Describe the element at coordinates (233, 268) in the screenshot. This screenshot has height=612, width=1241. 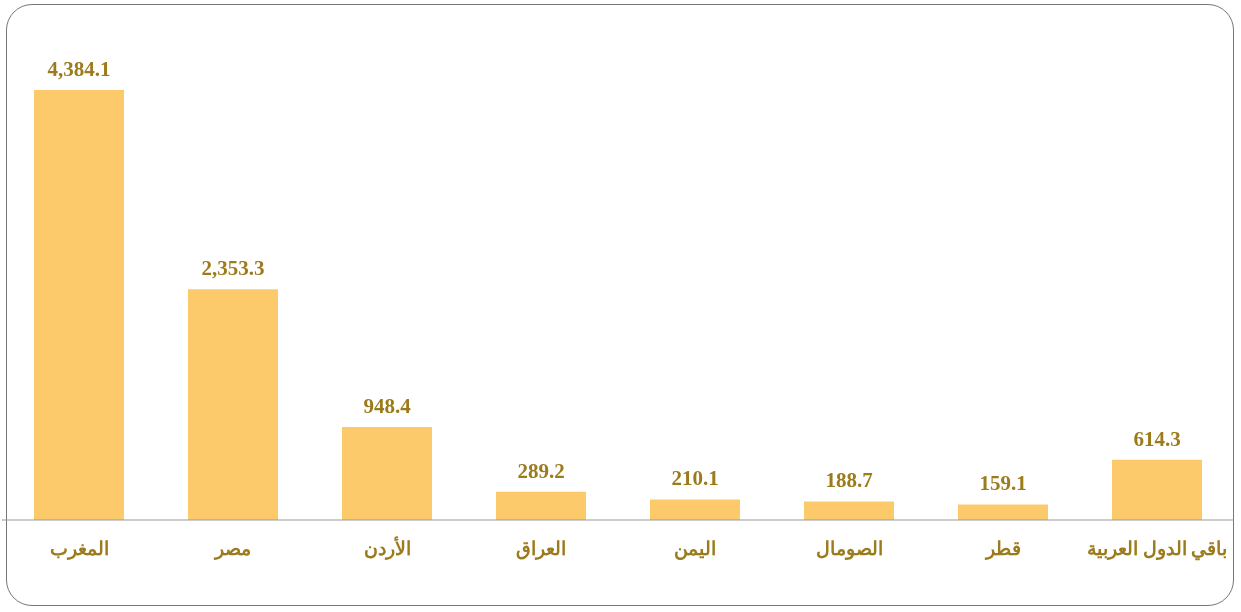
I see `data-label: 2,353.3` at that location.